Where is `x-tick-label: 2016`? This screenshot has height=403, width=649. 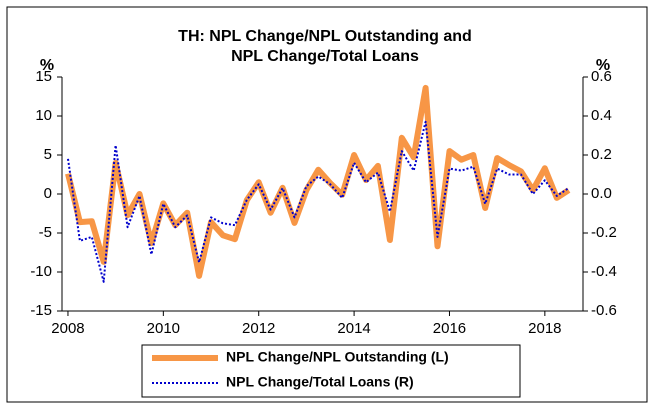
x-tick-label: 2016 is located at coordinates (449, 328).